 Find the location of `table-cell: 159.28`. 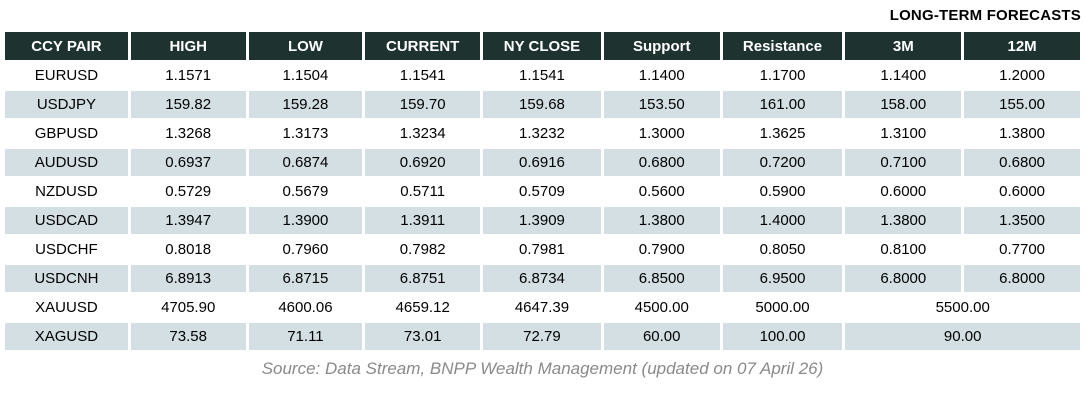

table-cell: 159.28 is located at coordinates (305, 104).